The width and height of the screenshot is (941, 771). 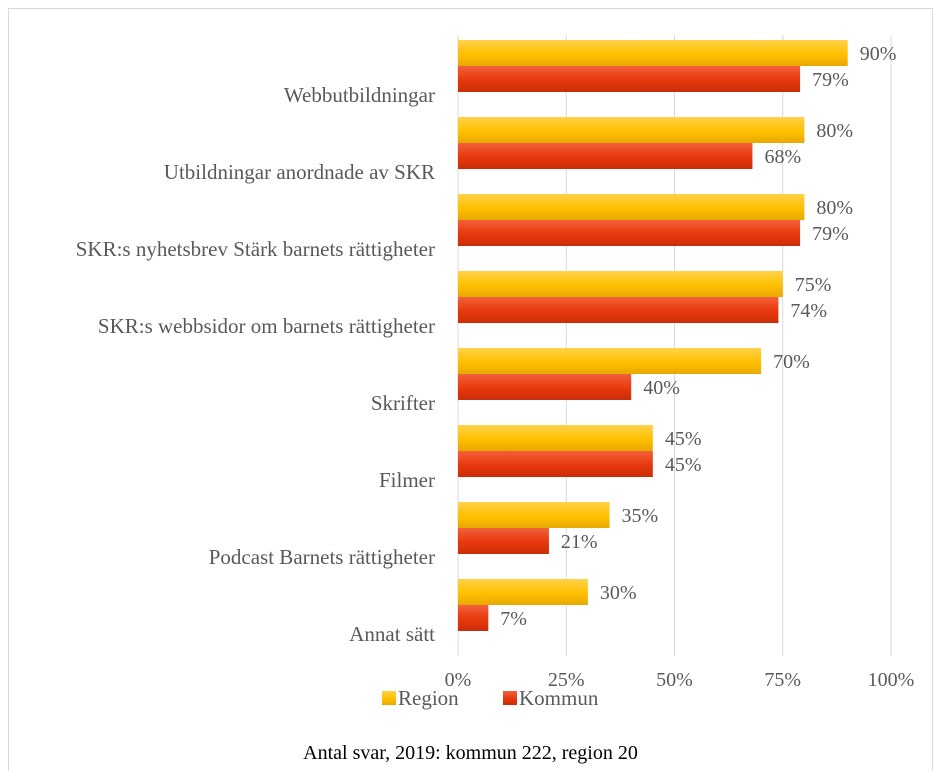 I want to click on x-tick-label: 100%, so click(x=891, y=680).